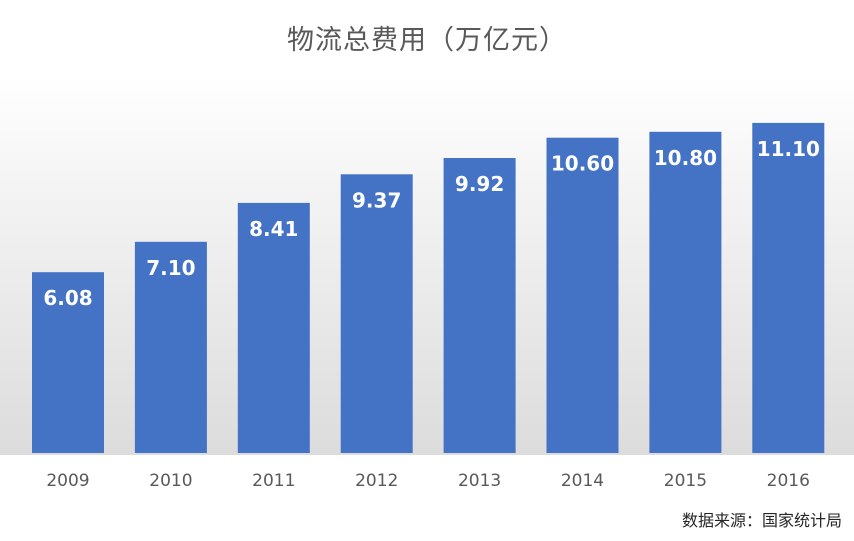 This screenshot has height=541, width=854. I want to click on bar-value-label: 11.10, so click(788, 149).